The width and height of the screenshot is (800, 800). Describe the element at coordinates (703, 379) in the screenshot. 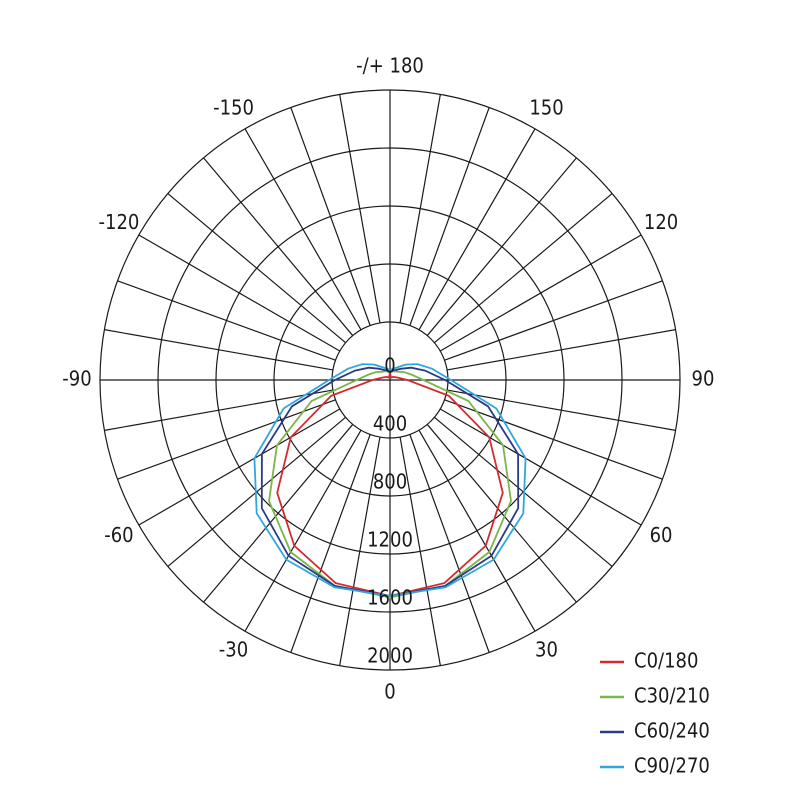

I see `theta-tick-label: 90` at that location.